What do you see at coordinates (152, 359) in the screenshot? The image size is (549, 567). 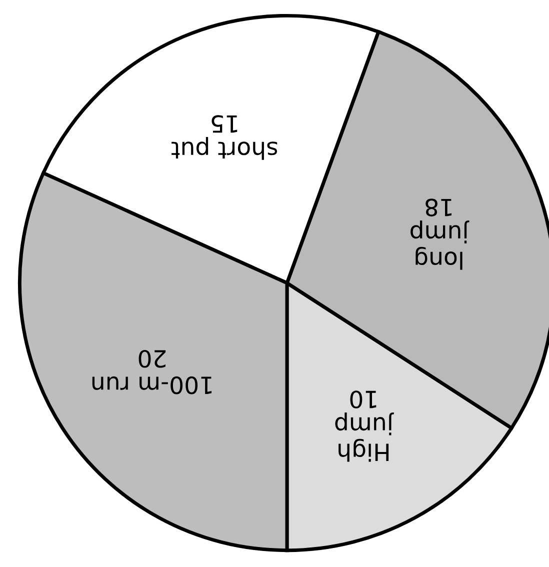 I see `data-label: 20` at bounding box center [152, 359].